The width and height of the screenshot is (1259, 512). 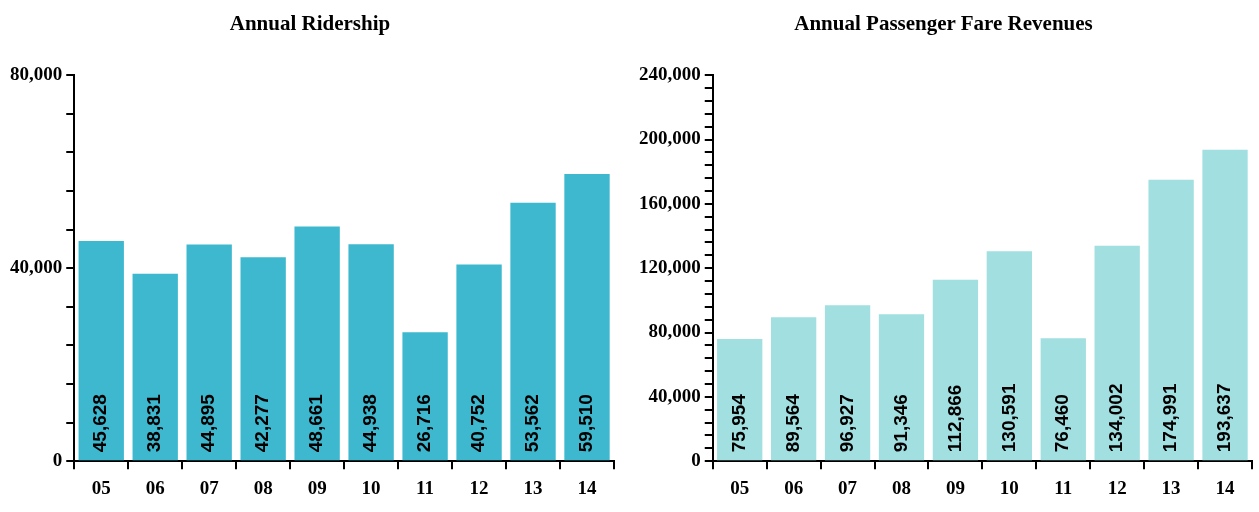 I want to click on data-label: 44,895, so click(x=208, y=423).